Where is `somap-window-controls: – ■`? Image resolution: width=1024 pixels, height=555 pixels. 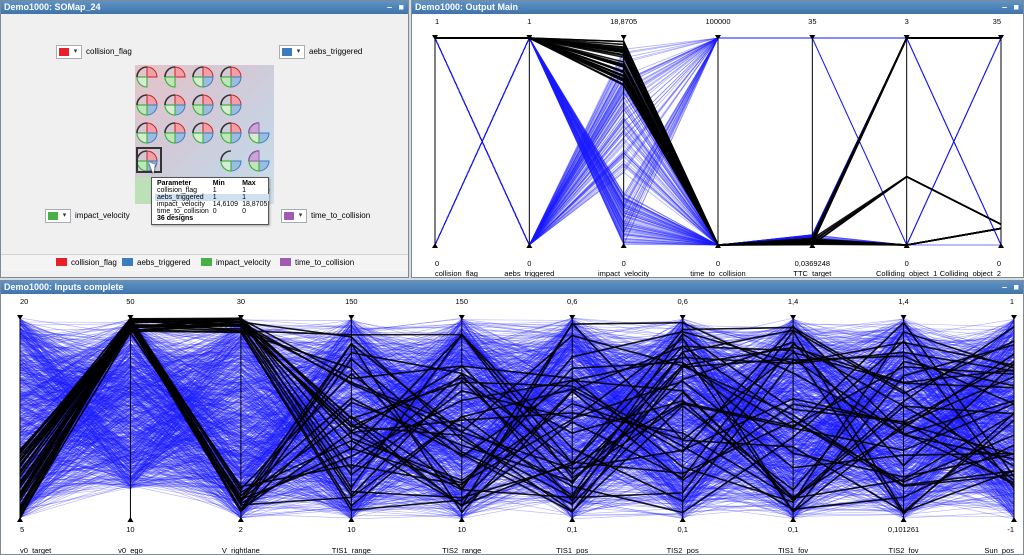
somap-window-controls: – ■ is located at coordinates (396, 7).